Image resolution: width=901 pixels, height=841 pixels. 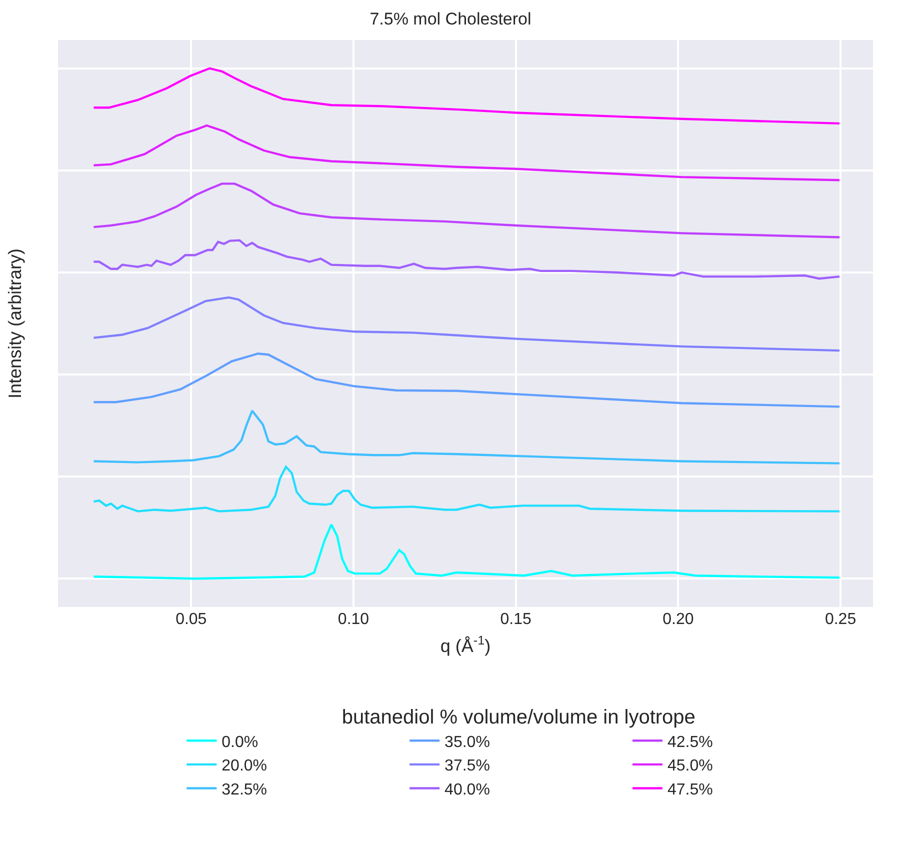 I want to click on x-axis-title: q (Å$^{-1}$), so click(x=465, y=645).